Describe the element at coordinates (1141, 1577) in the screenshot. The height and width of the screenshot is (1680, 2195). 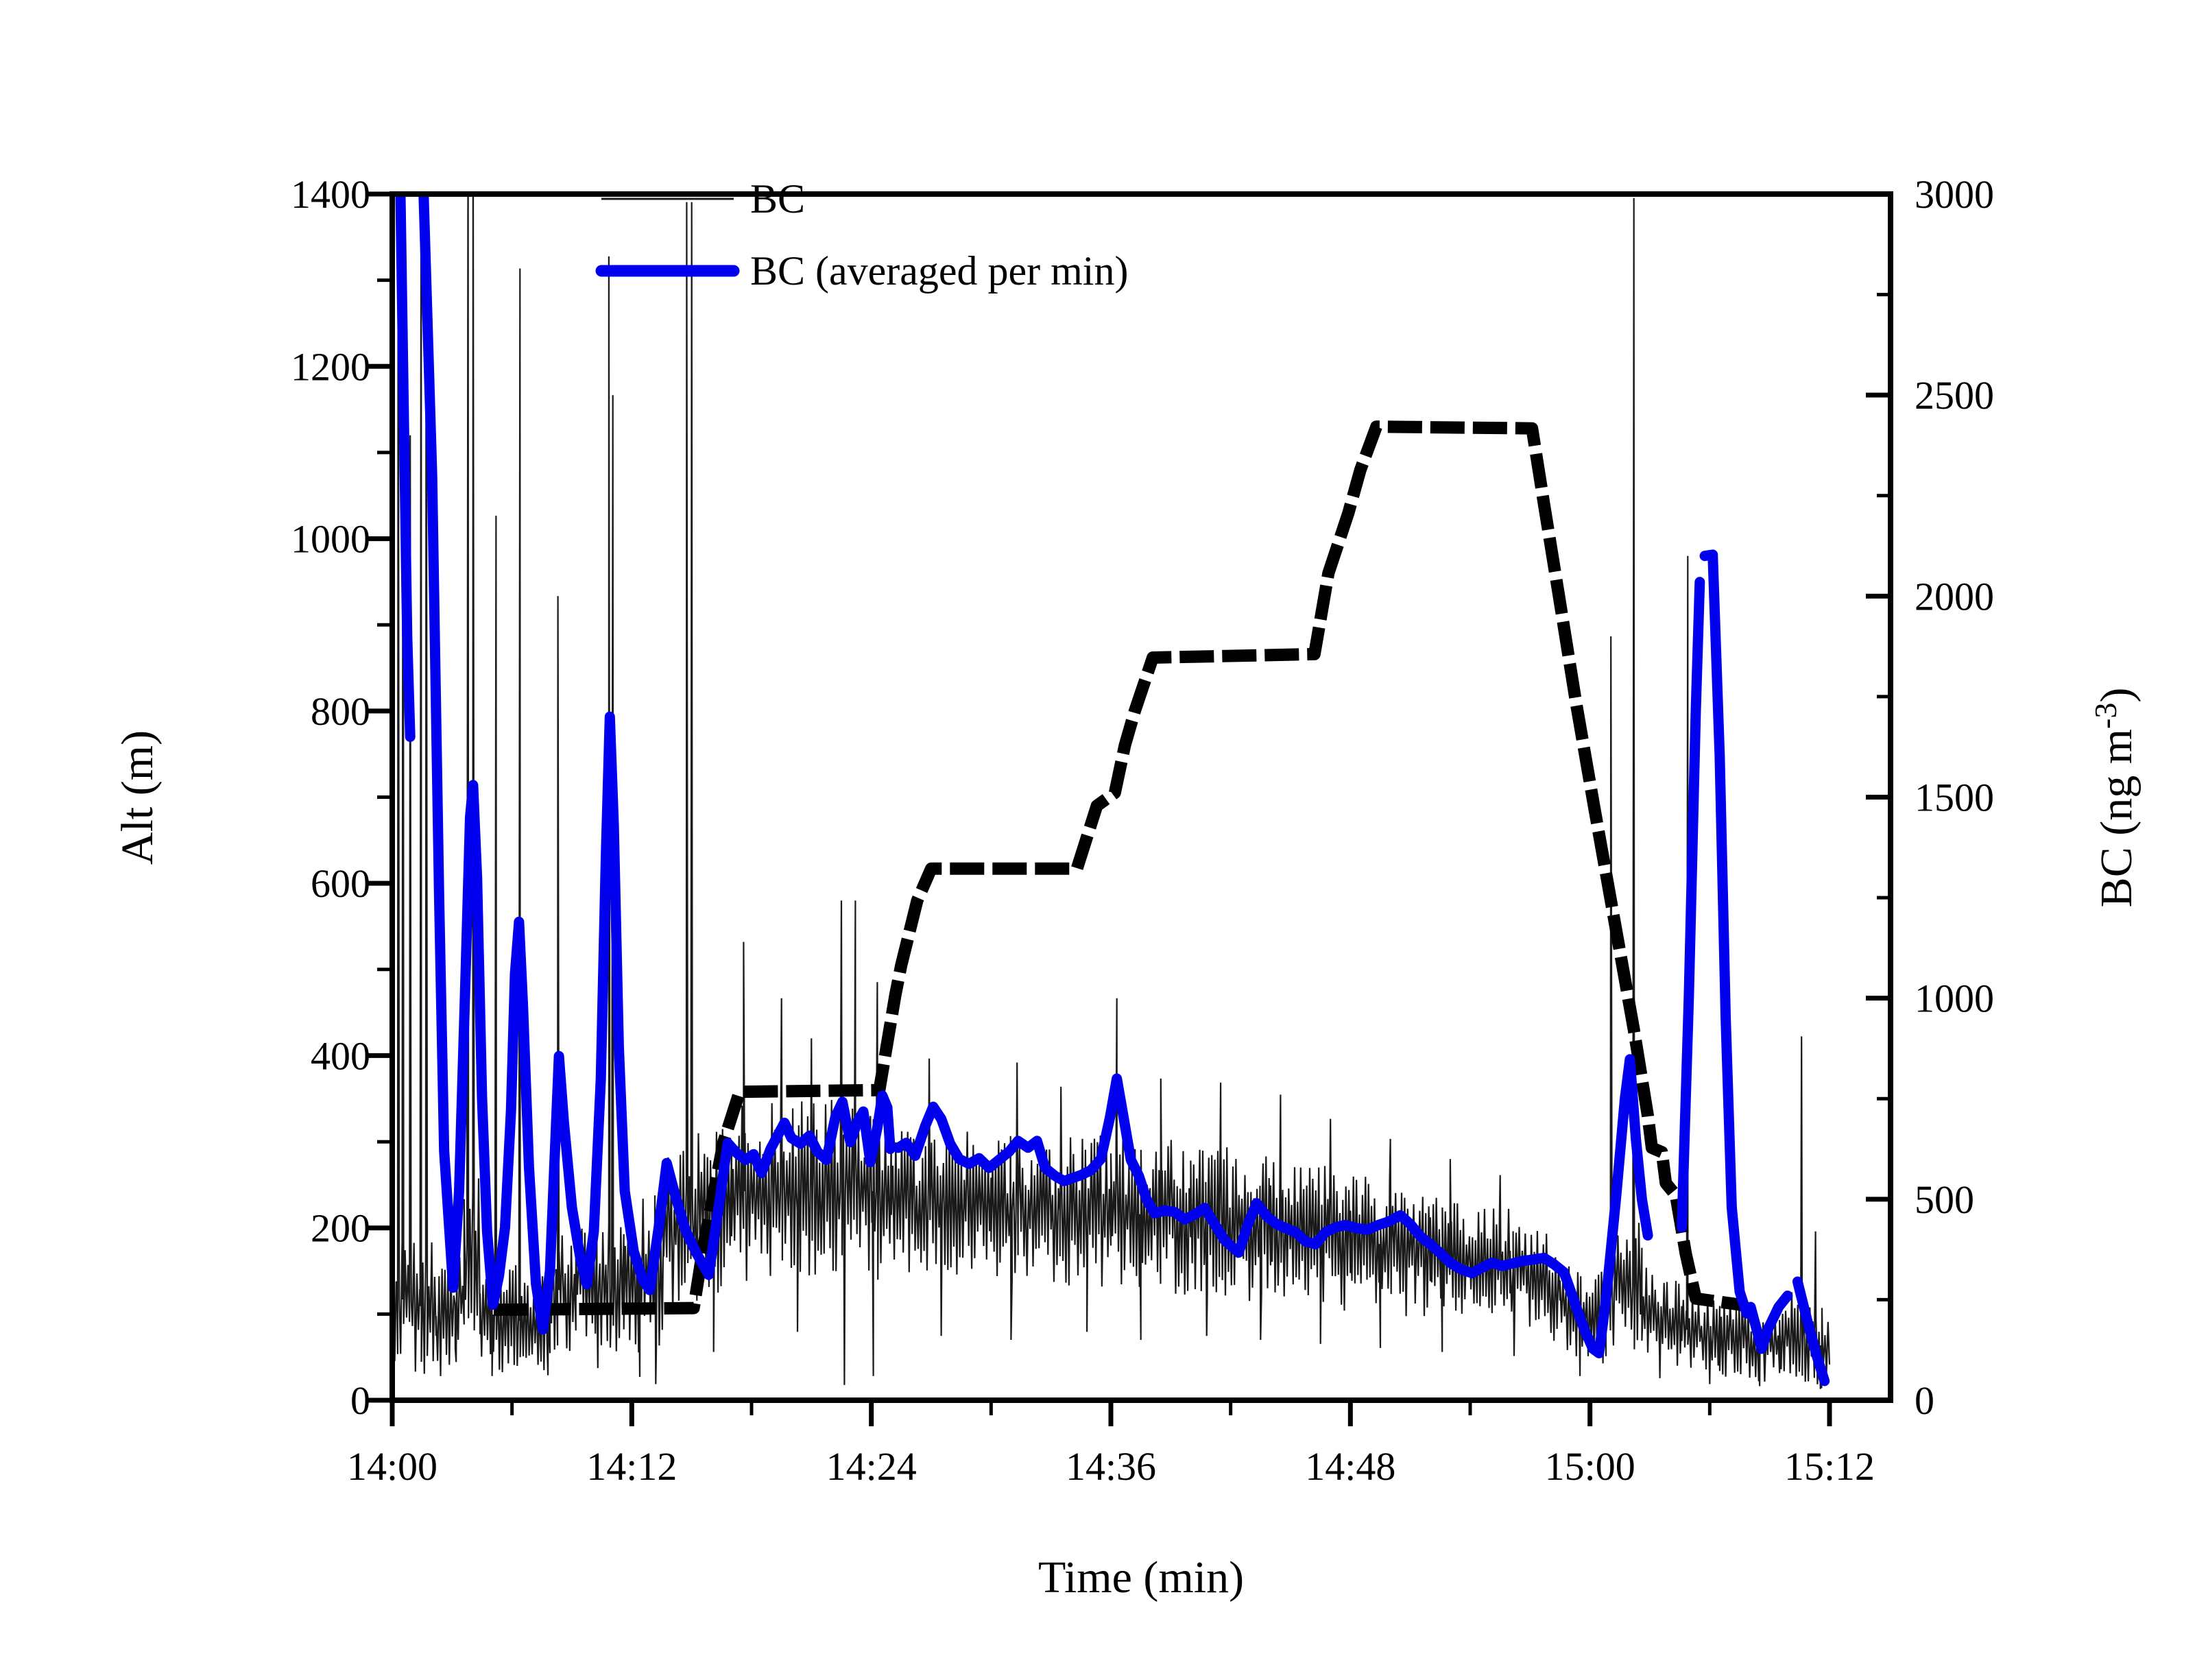
I see `x-axis-title: Time (min)` at that location.